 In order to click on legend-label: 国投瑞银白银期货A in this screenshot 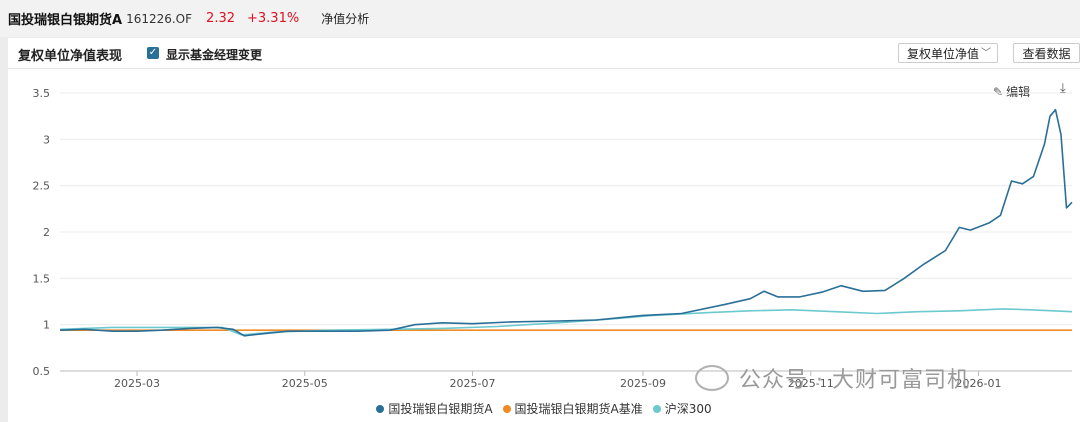, I will do `click(440, 409)`.